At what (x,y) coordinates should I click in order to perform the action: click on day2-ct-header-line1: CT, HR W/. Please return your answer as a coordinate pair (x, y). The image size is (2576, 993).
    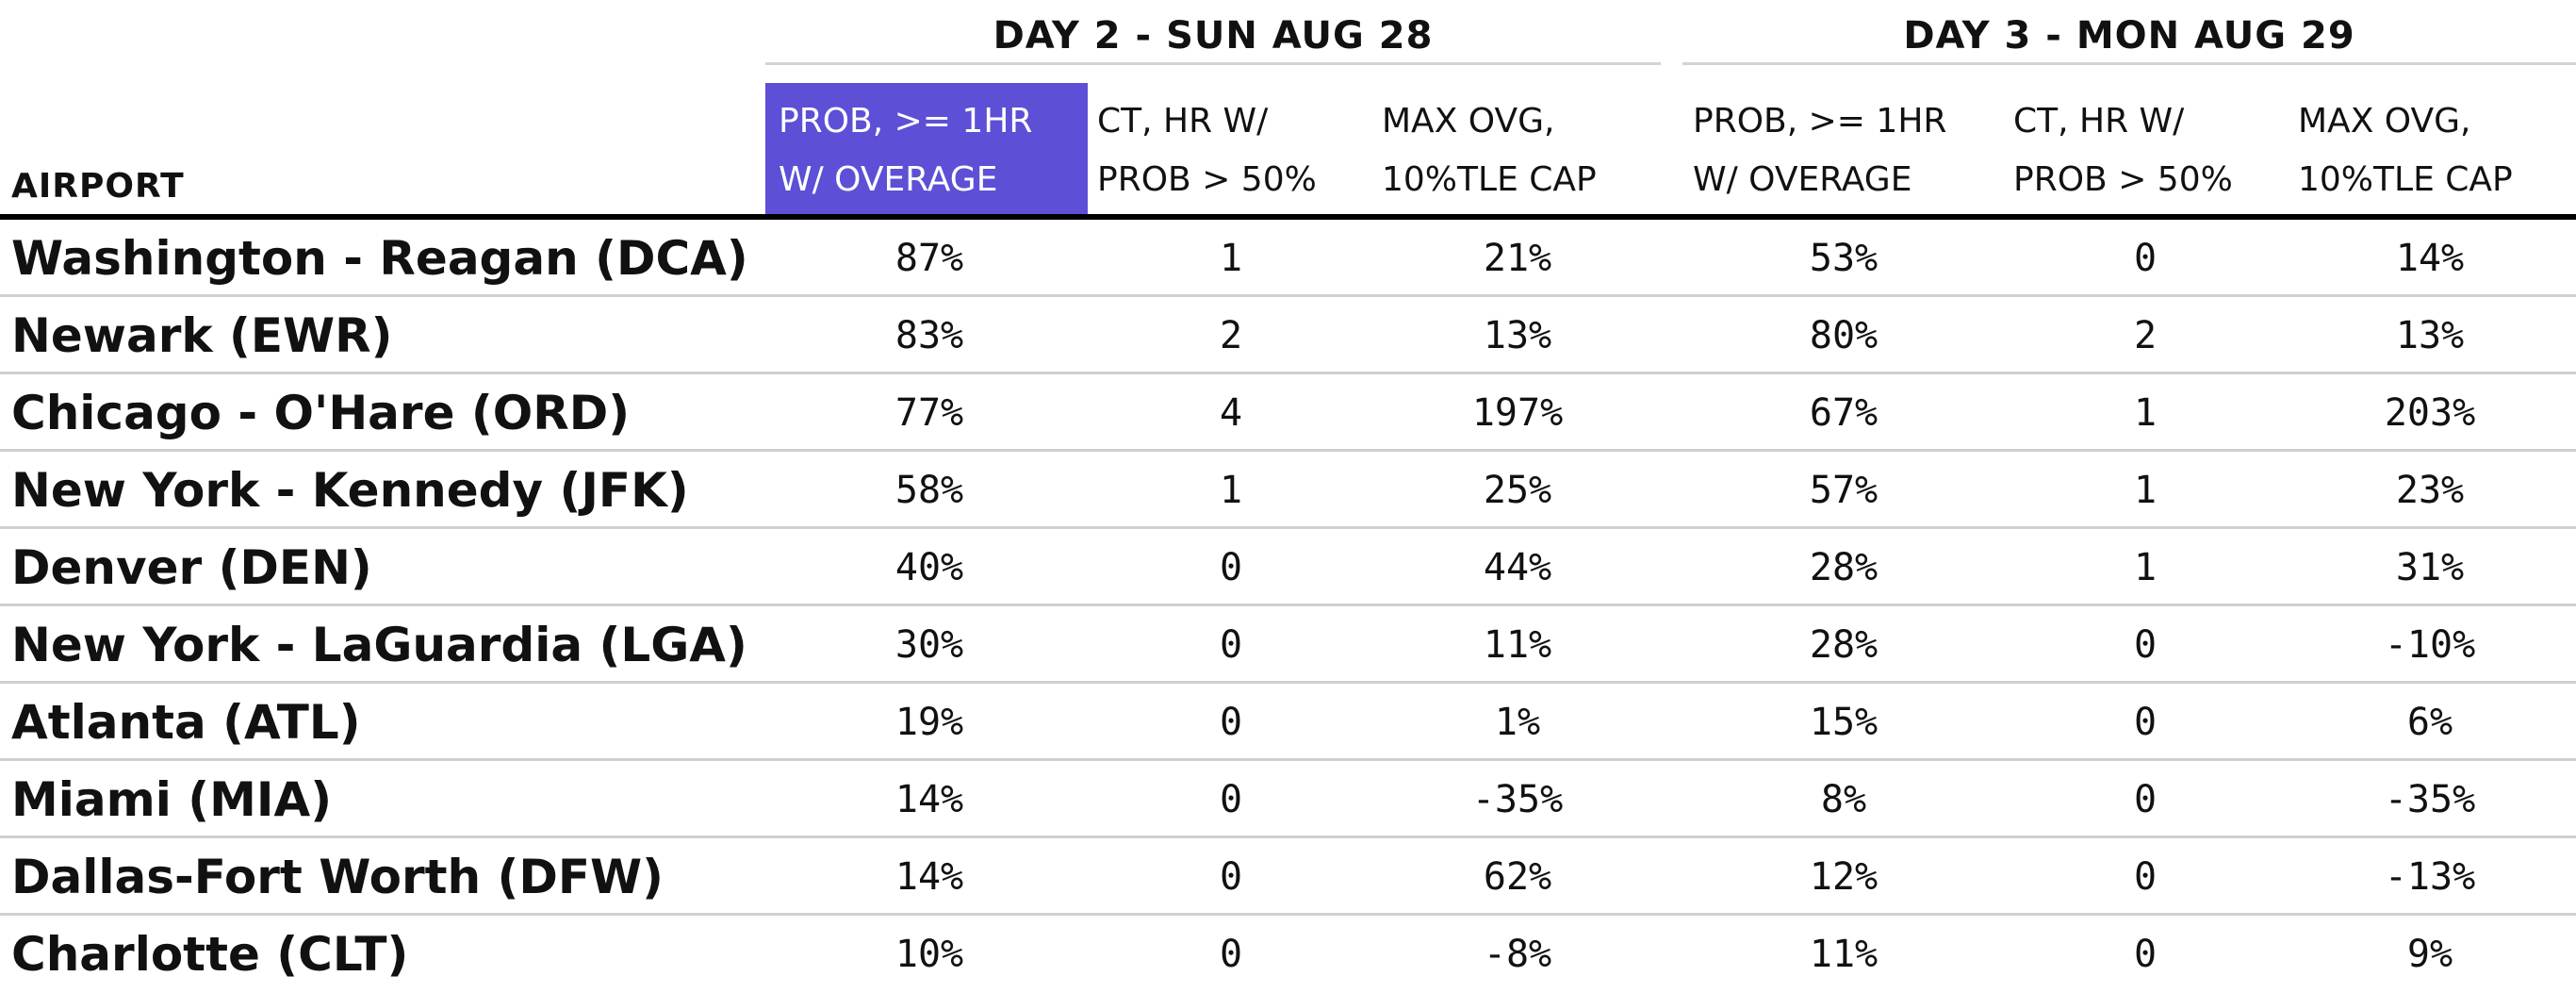
    Looking at the image, I should click on (1183, 121).